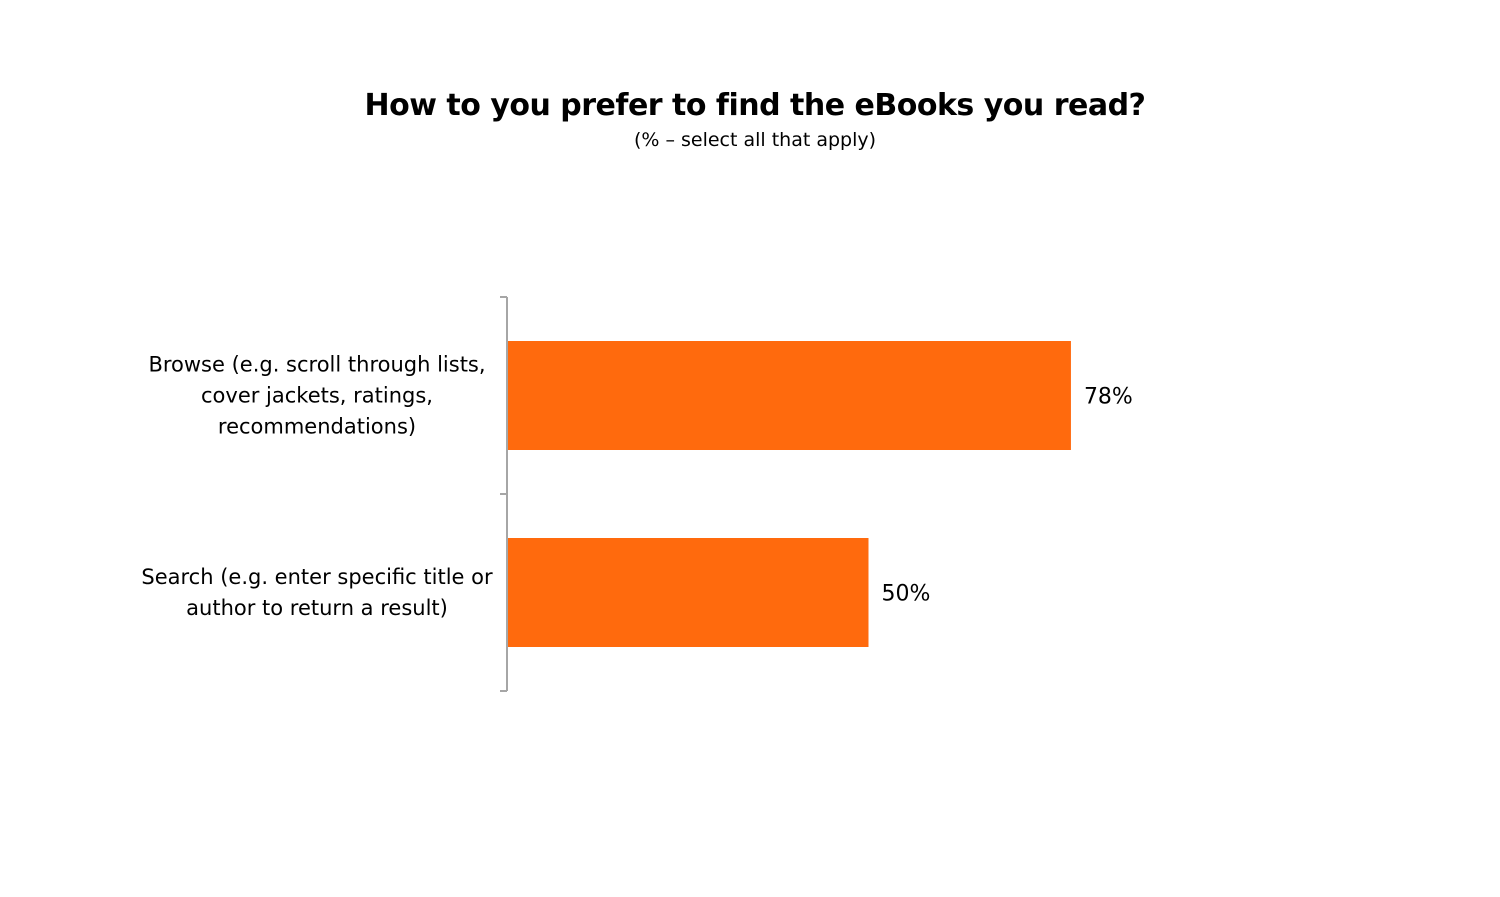  Describe the element at coordinates (317, 577) in the screenshot. I see `category-label-2-line-1: Search (e.g. enter specific title or` at that location.